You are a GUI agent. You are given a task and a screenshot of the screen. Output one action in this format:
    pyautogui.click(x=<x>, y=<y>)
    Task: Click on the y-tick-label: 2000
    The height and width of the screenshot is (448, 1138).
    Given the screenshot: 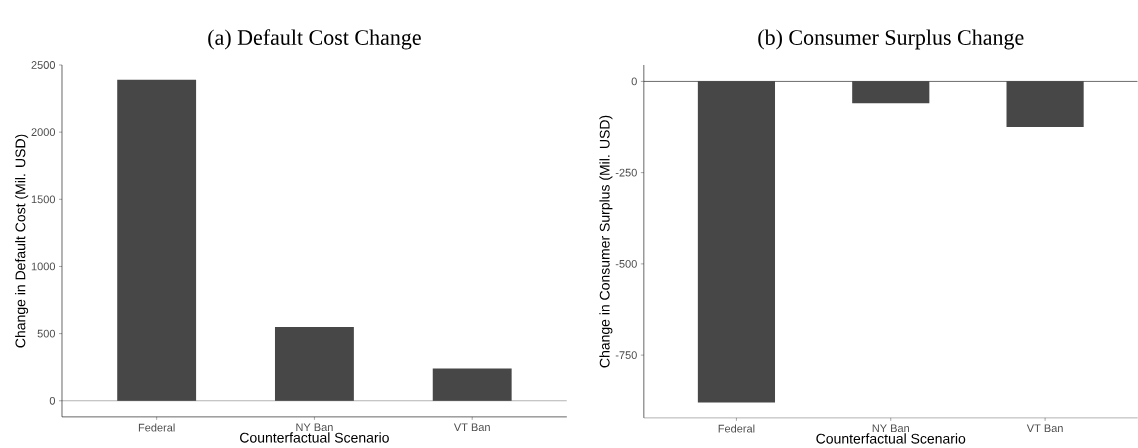 What is the action you would take?
    pyautogui.click(x=43, y=132)
    